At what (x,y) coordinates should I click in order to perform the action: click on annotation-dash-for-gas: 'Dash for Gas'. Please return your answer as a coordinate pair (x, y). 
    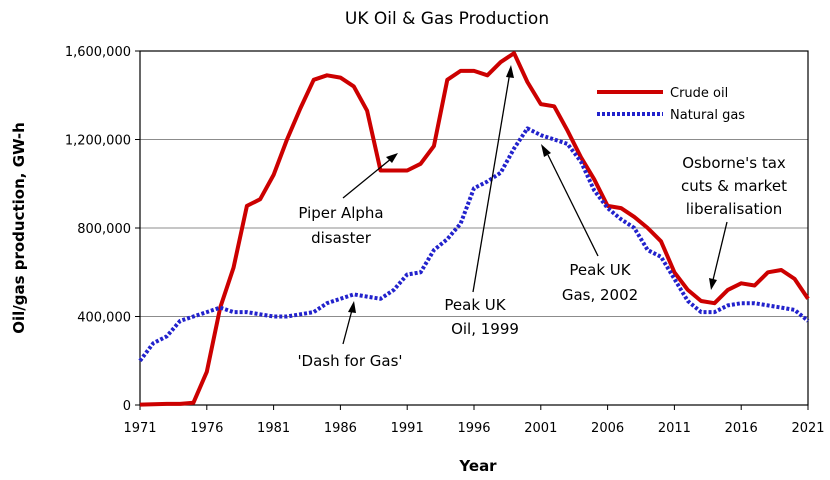
    Looking at the image, I should click on (350, 335).